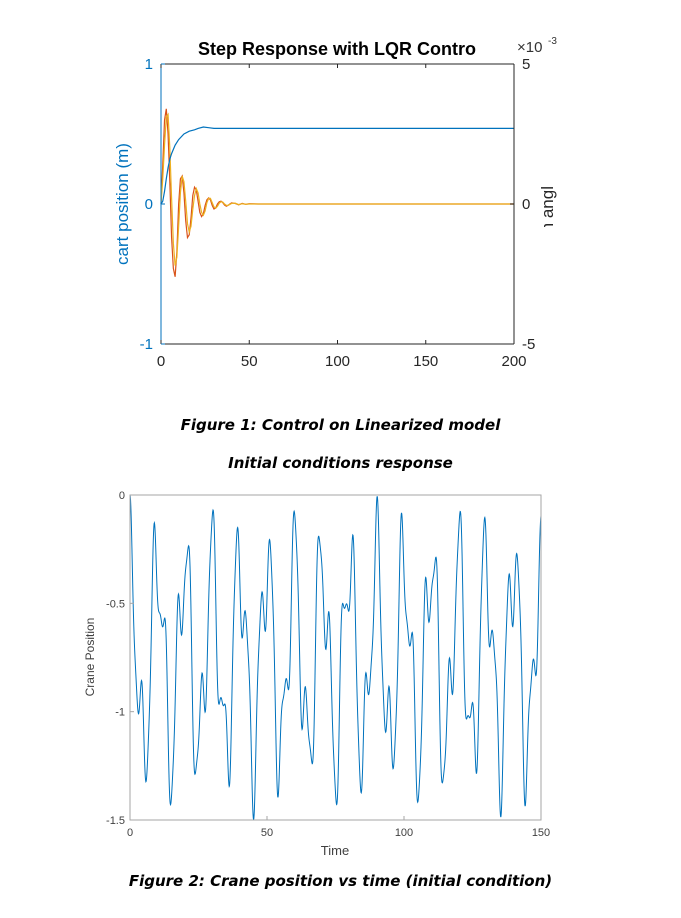 This screenshot has height=918, width=681. I want to click on chart1-pendulum-angle-line-b, so click(337, 189).